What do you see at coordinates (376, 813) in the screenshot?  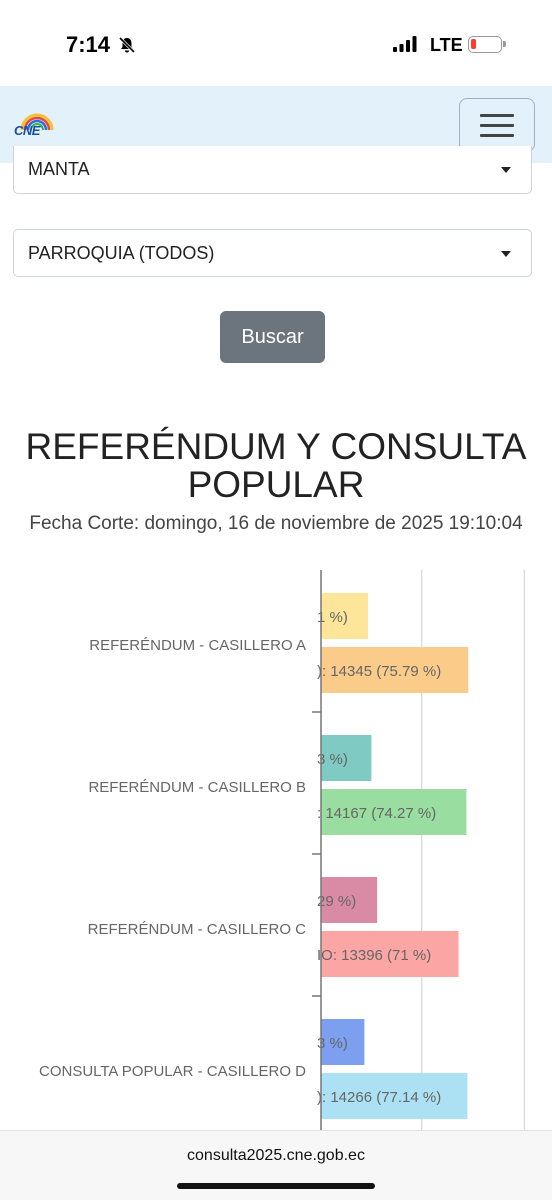 I see `bar-data-label: : 14167 (74.27 %)` at bounding box center [376, 813].